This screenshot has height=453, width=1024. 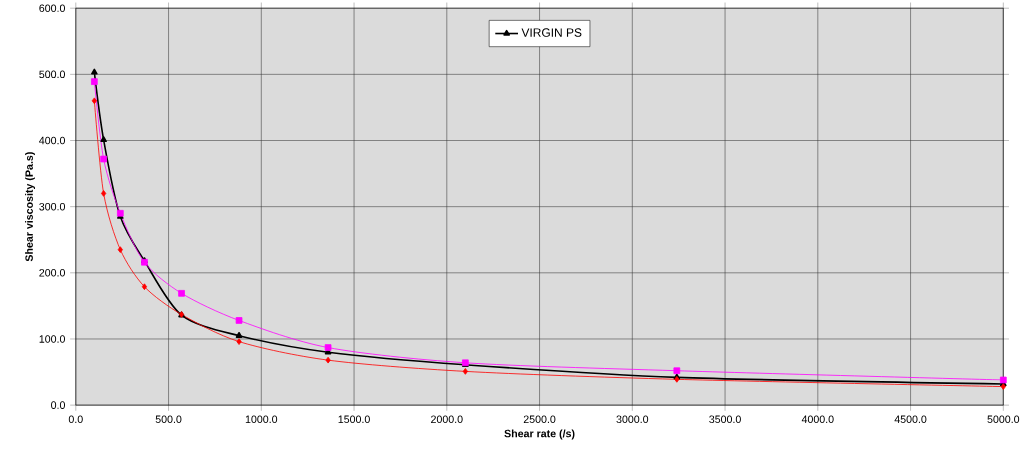 I want to click on y-tick-label: 0.0, so click(x=58, y=405).